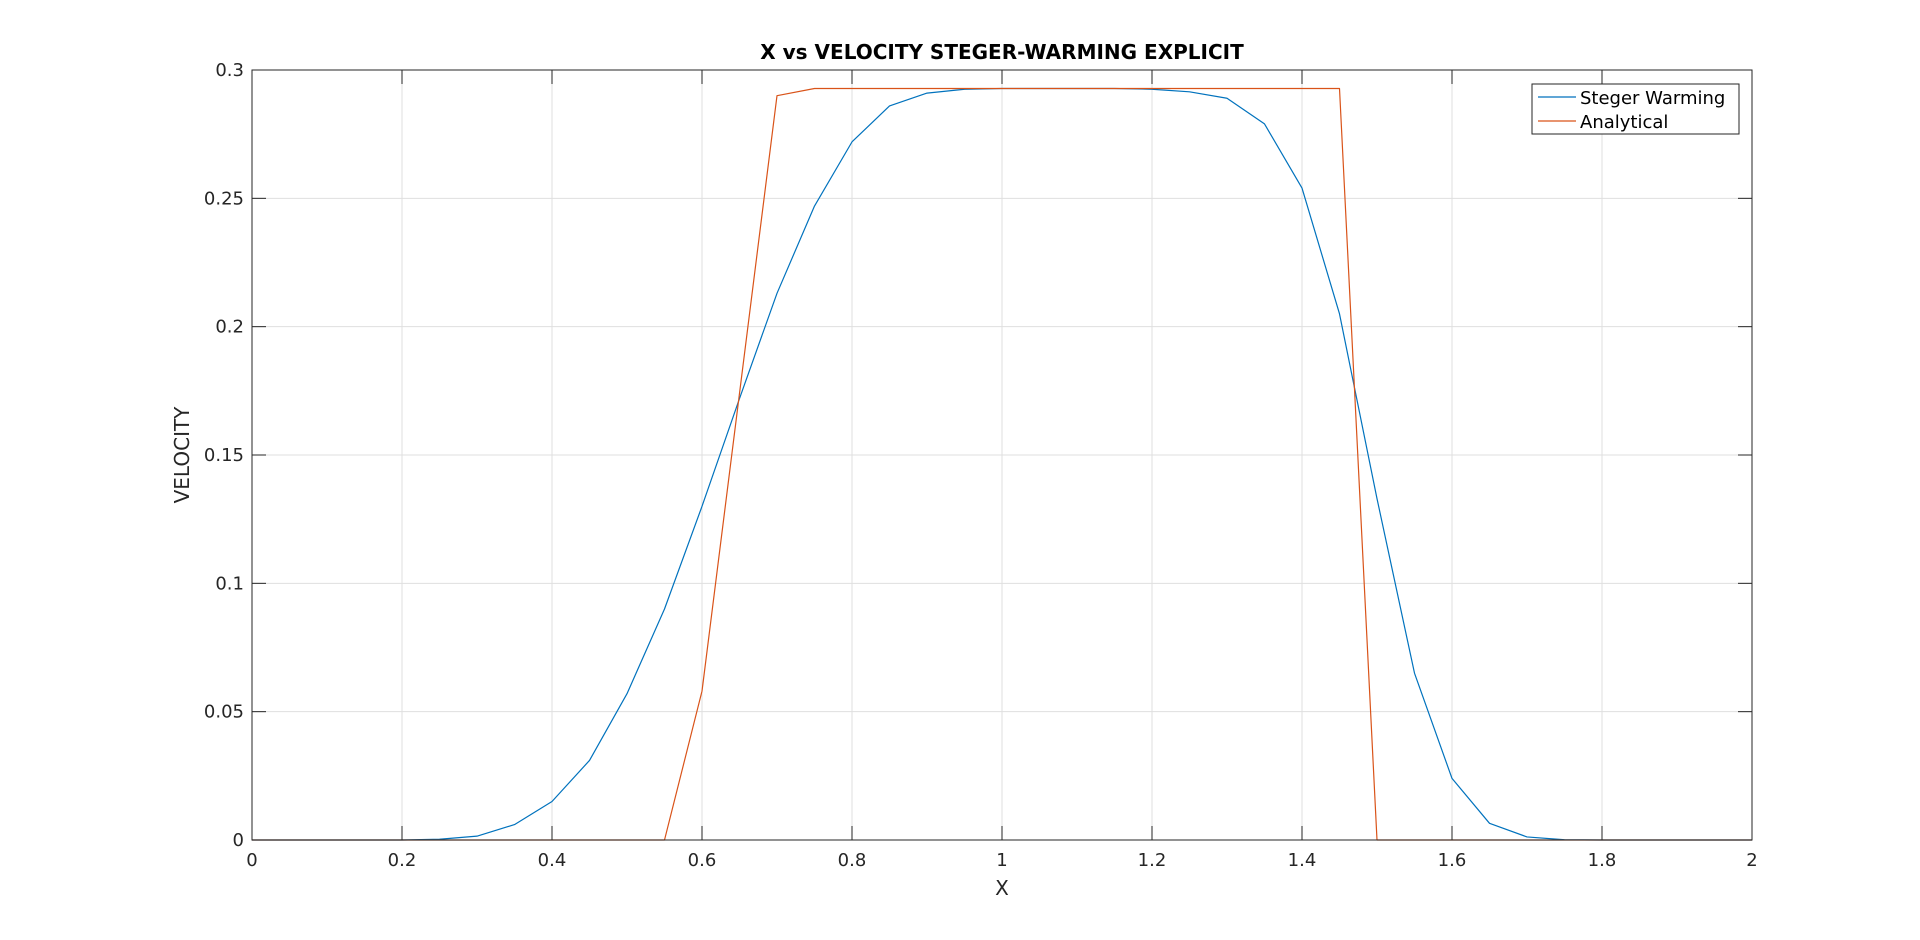 This screenshot has width=1920, height=940. Describe the element at coordinates (229, 70) in the screenshot. I see `y-tick-label: 0.3` at that location.